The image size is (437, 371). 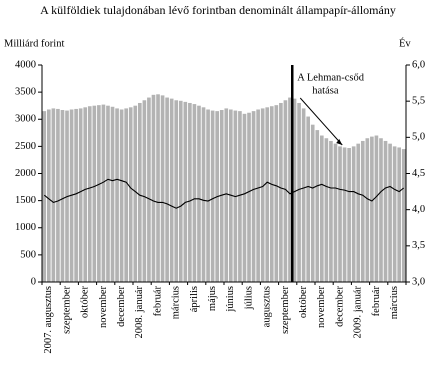 I want to click on x-tick-label: szeptember, so click(x=66, y=310).